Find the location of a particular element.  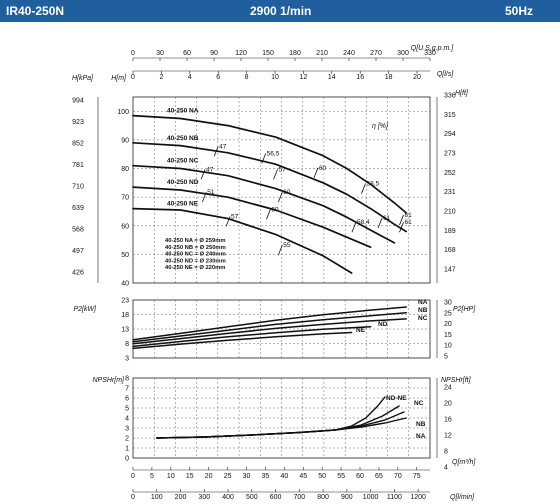

top-axis-title-gpm: Q[U.S.g.p.m.] is located at coordinates (432, 48).